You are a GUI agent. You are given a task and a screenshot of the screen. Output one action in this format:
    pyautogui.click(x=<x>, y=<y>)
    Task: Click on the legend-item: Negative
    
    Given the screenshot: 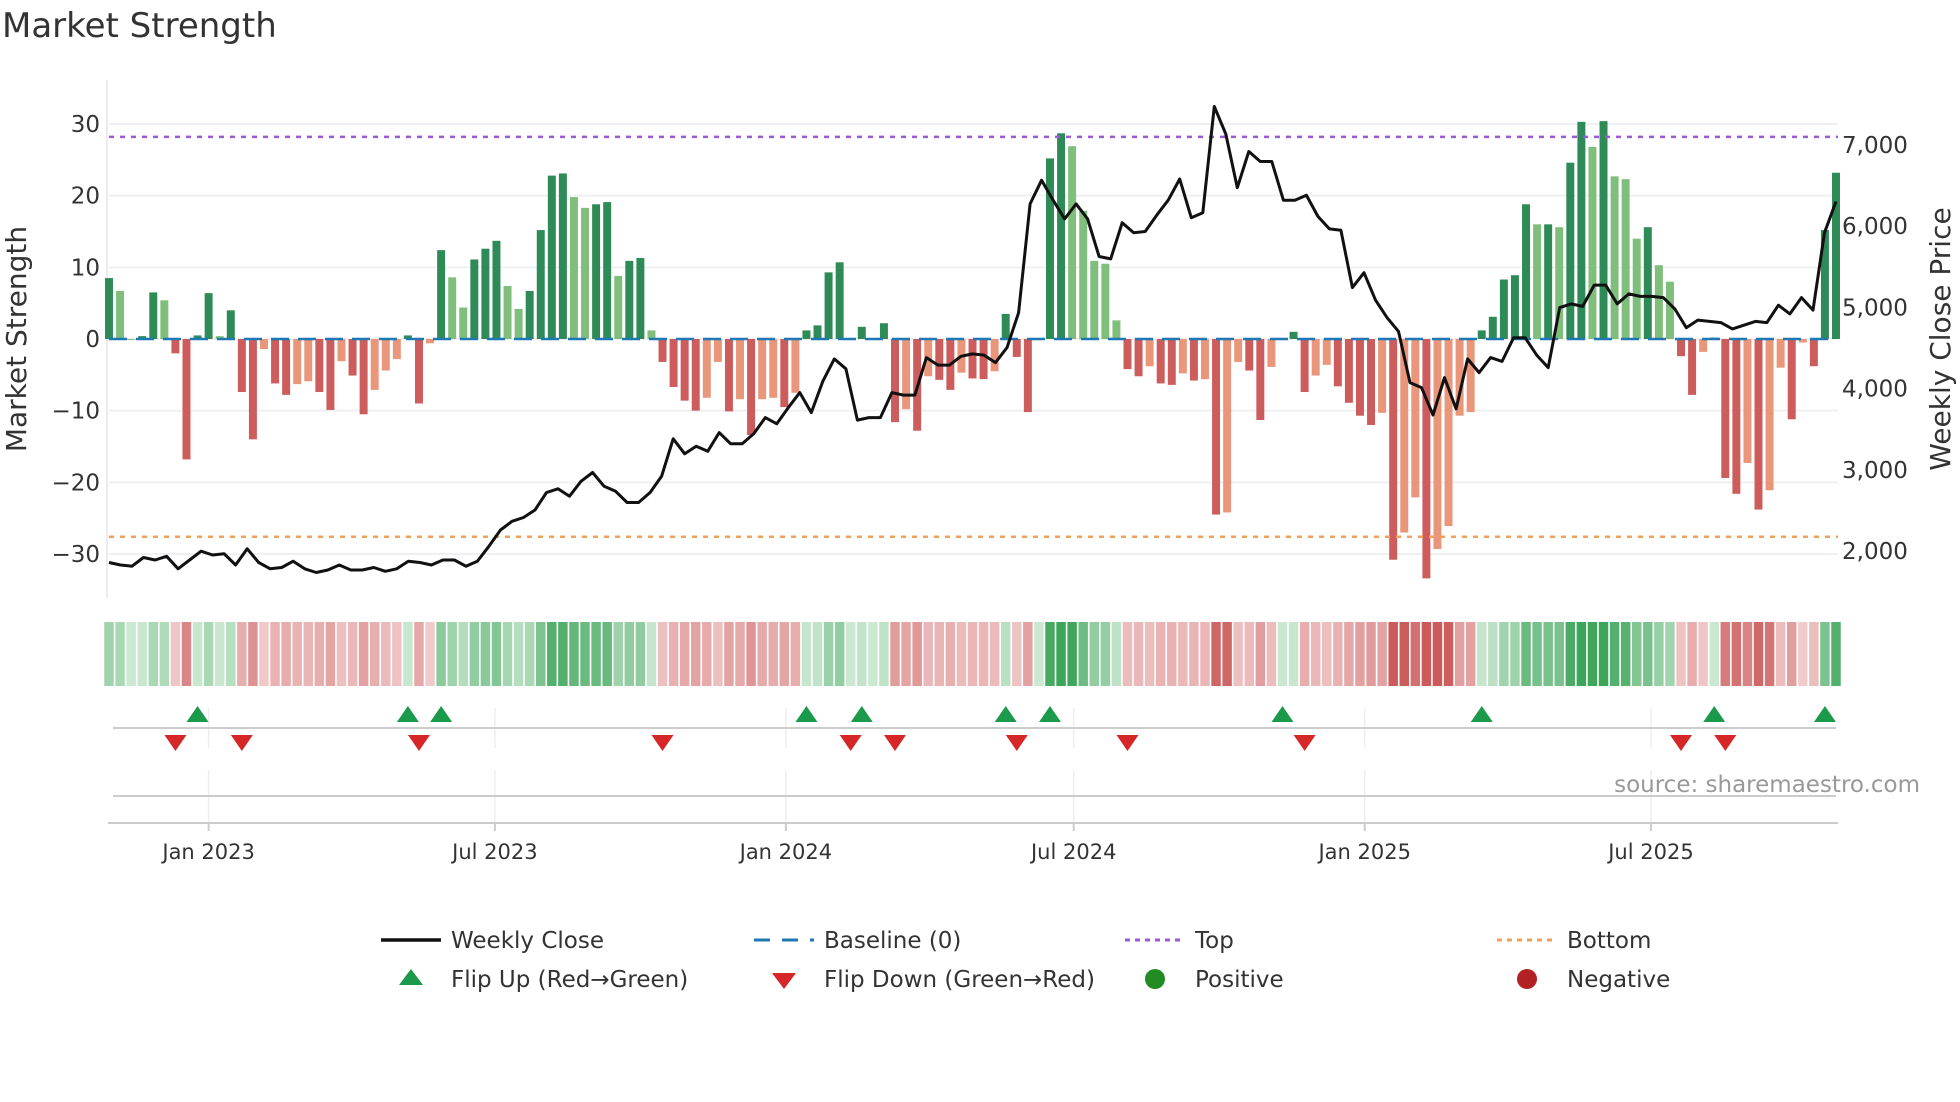 What is the action you would take?
    pyautogui.click(x=1593, y=980)
    